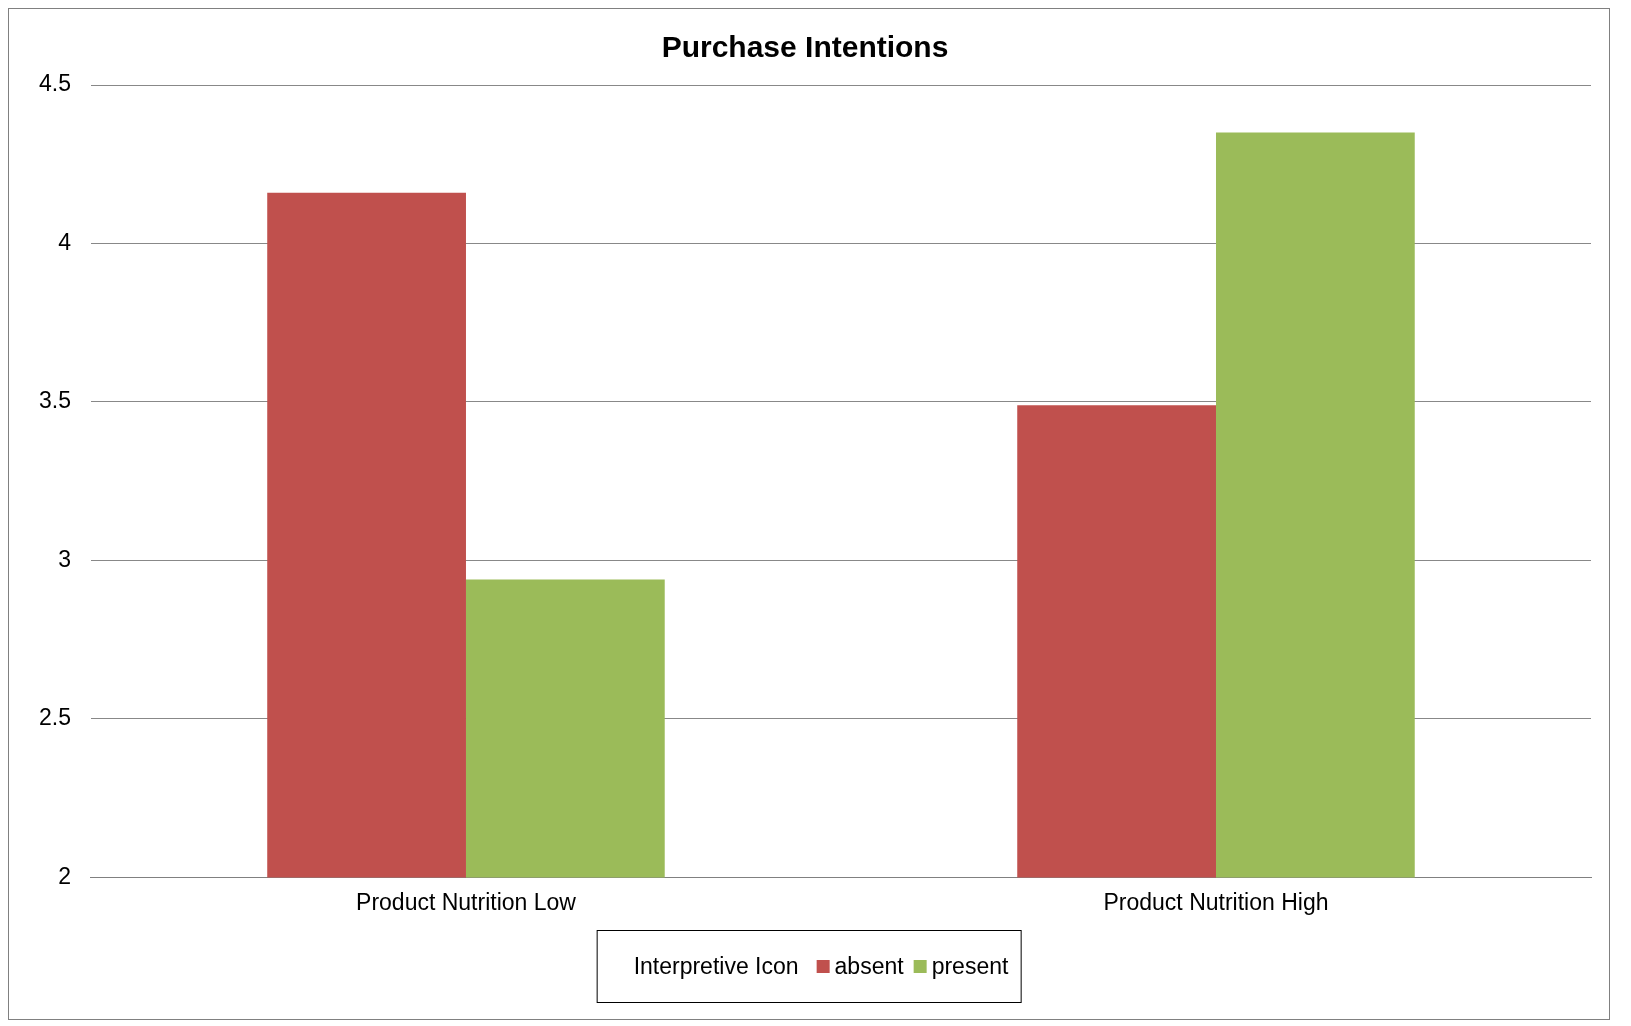  What do you see at coordinates (64, 558) in the screenshot?
I see `y-tick-label: 3` at bounding box center [64, 558].